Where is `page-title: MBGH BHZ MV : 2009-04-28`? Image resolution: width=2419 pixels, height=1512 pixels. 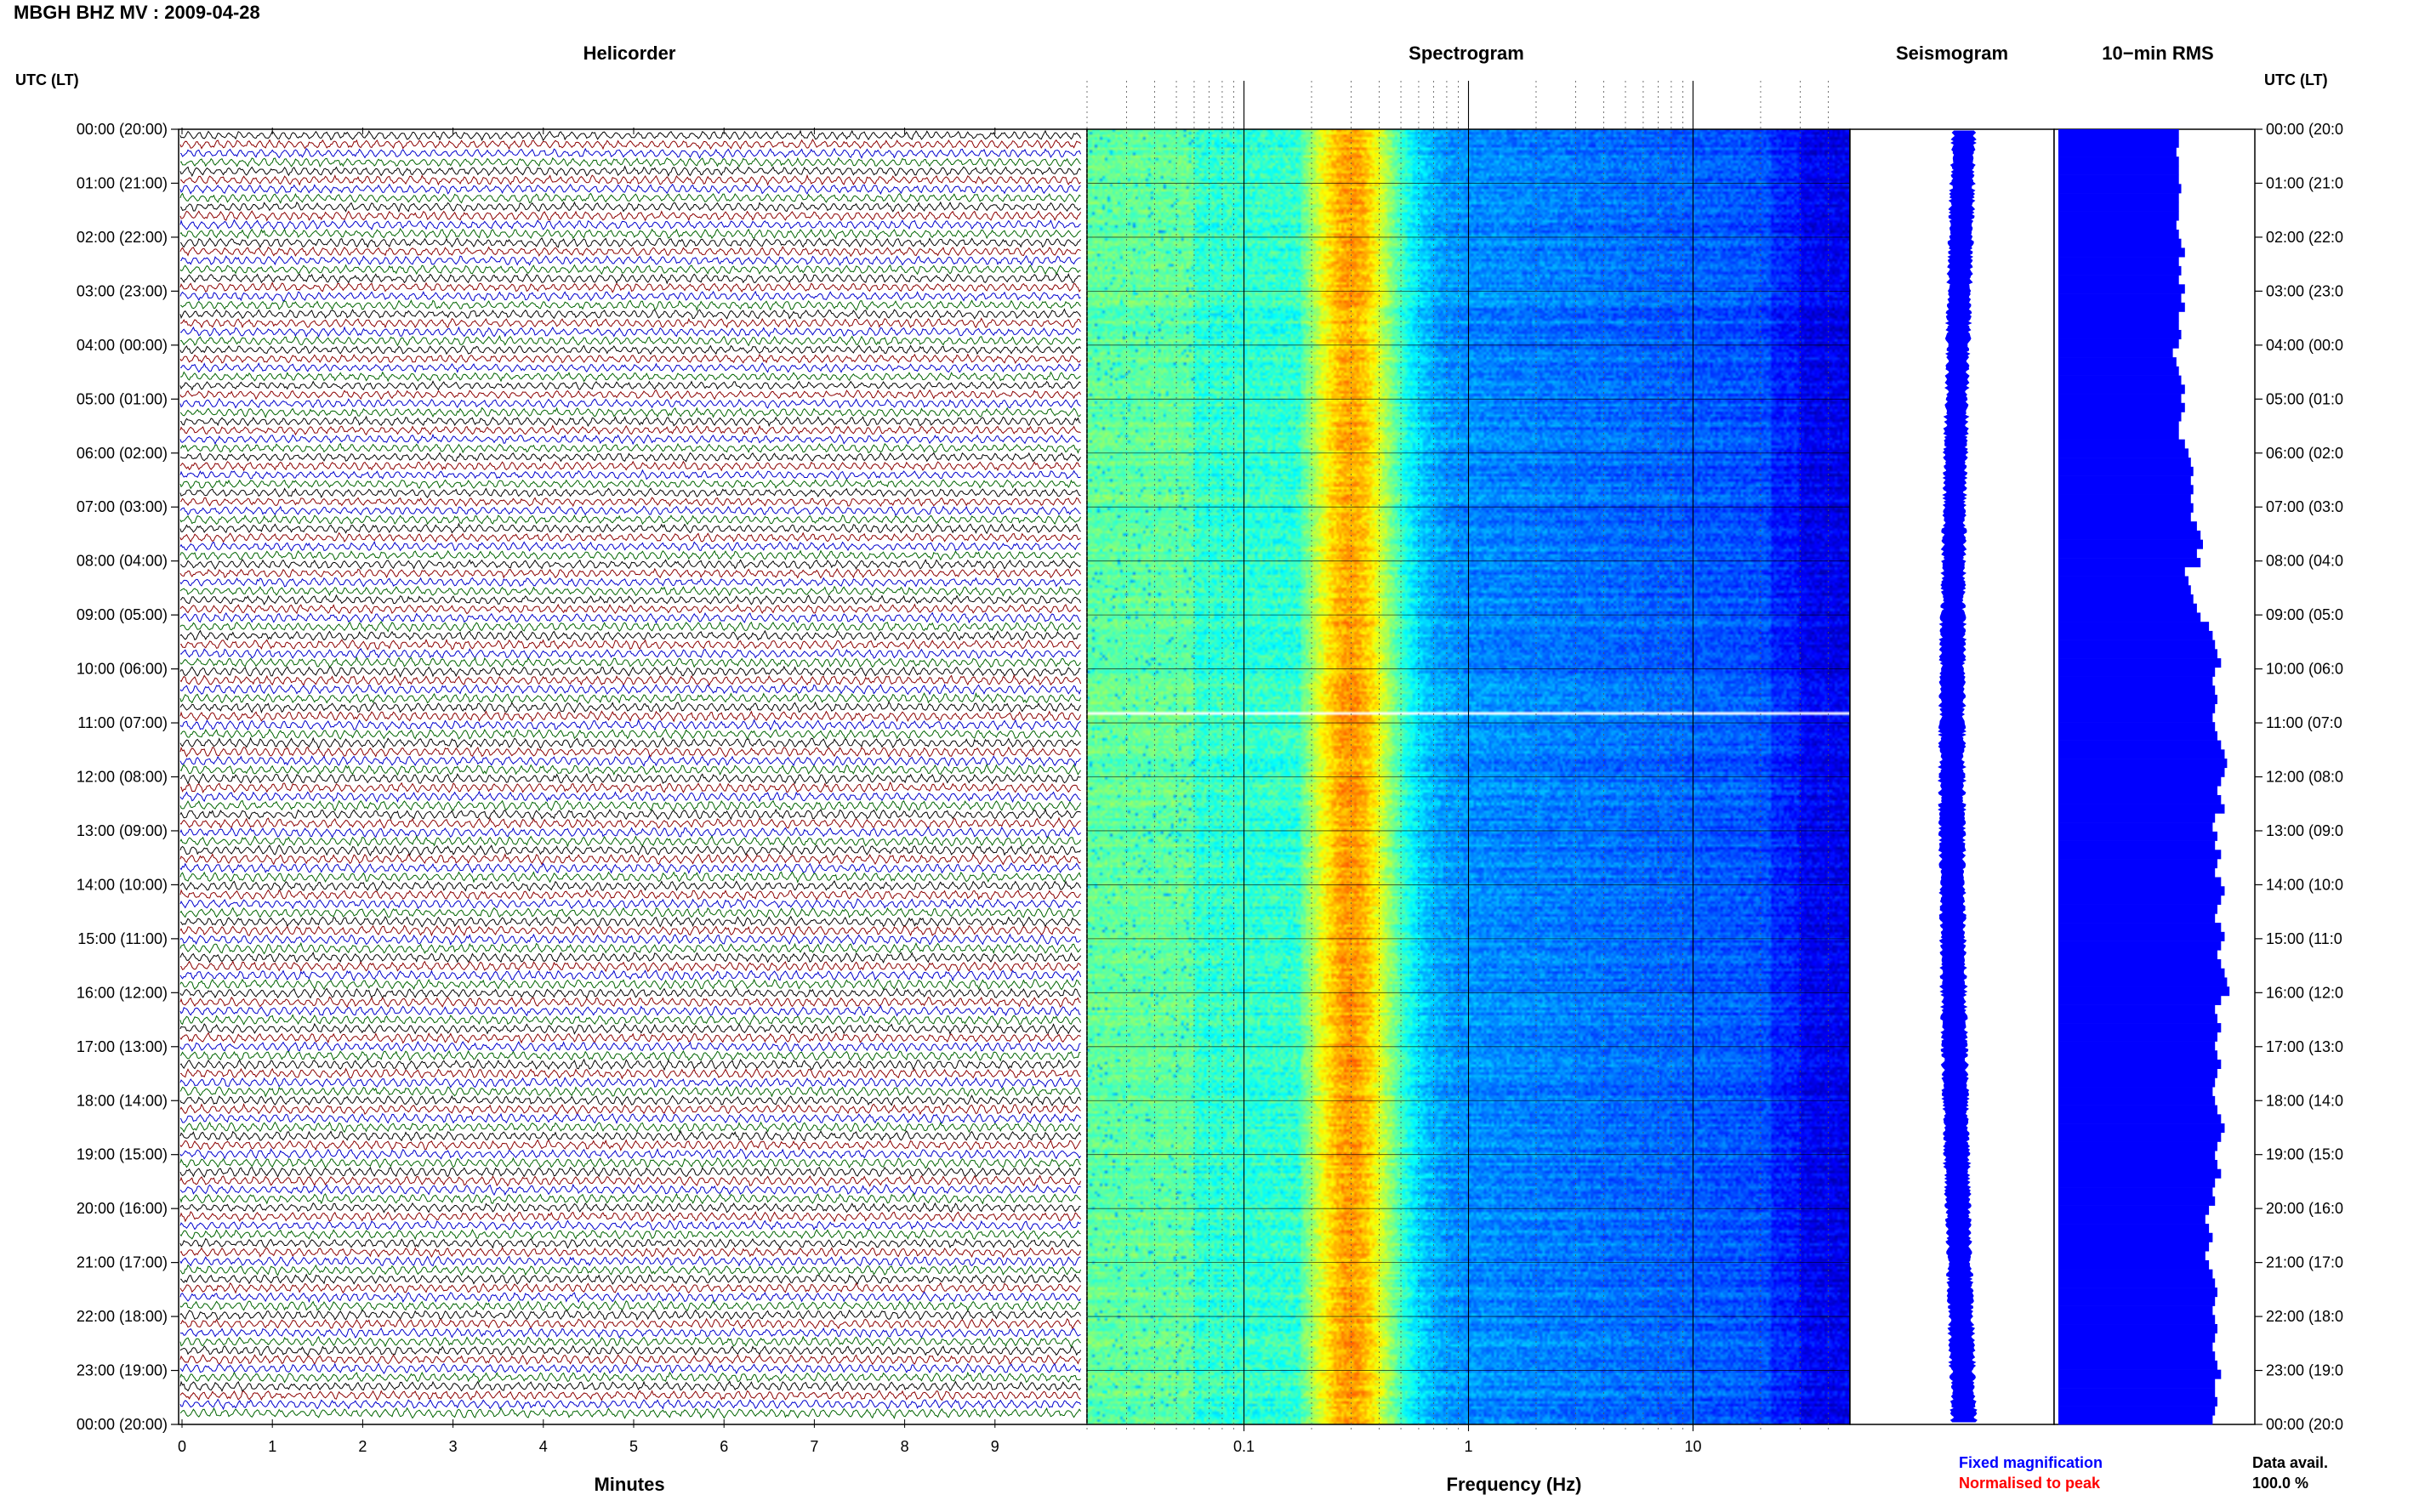 page-title: MBGH BHZ MV : 2009-04-28 is located at coordinates (137, 12).